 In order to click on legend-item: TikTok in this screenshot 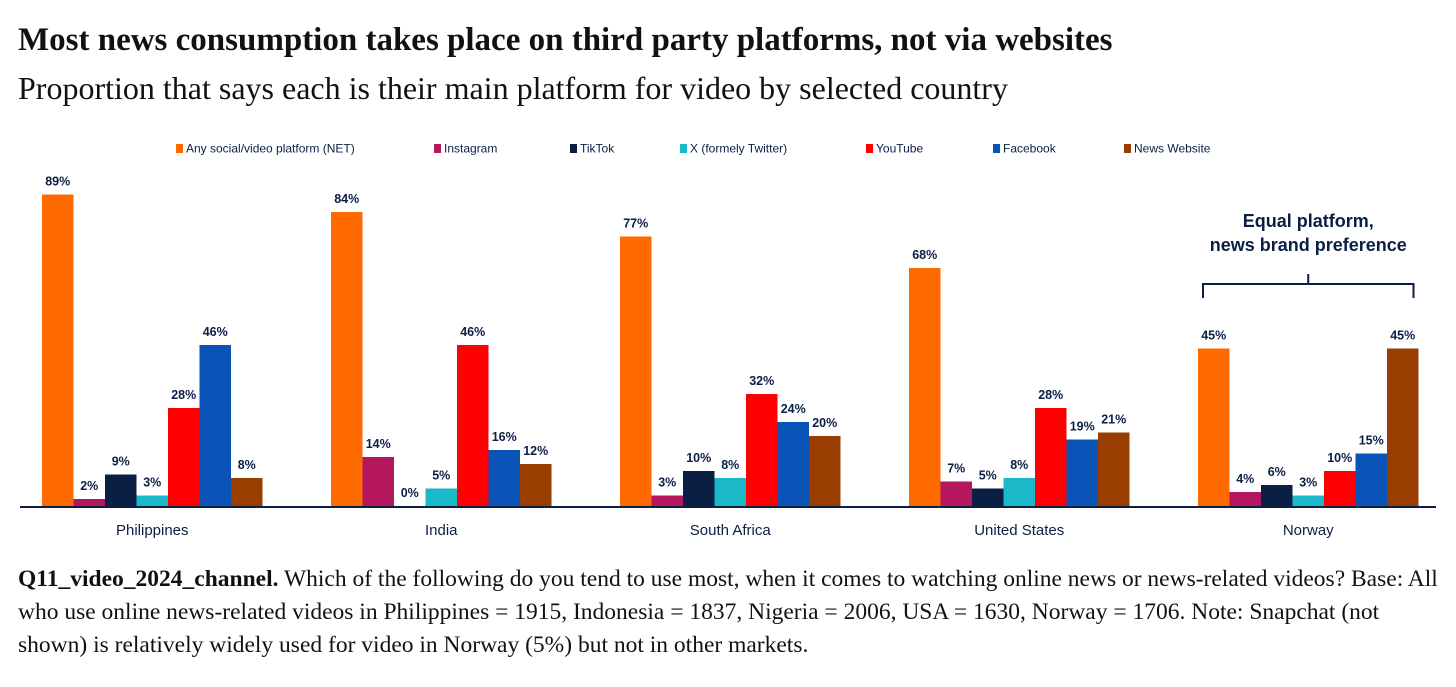, I will do `click(592, 149)`.